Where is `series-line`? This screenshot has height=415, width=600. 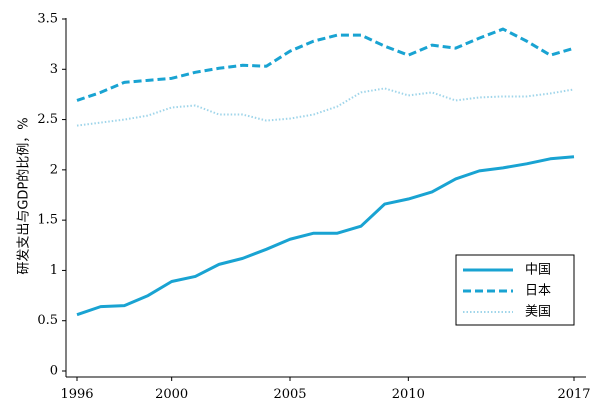 series-line is located at coordinates (325, 107).